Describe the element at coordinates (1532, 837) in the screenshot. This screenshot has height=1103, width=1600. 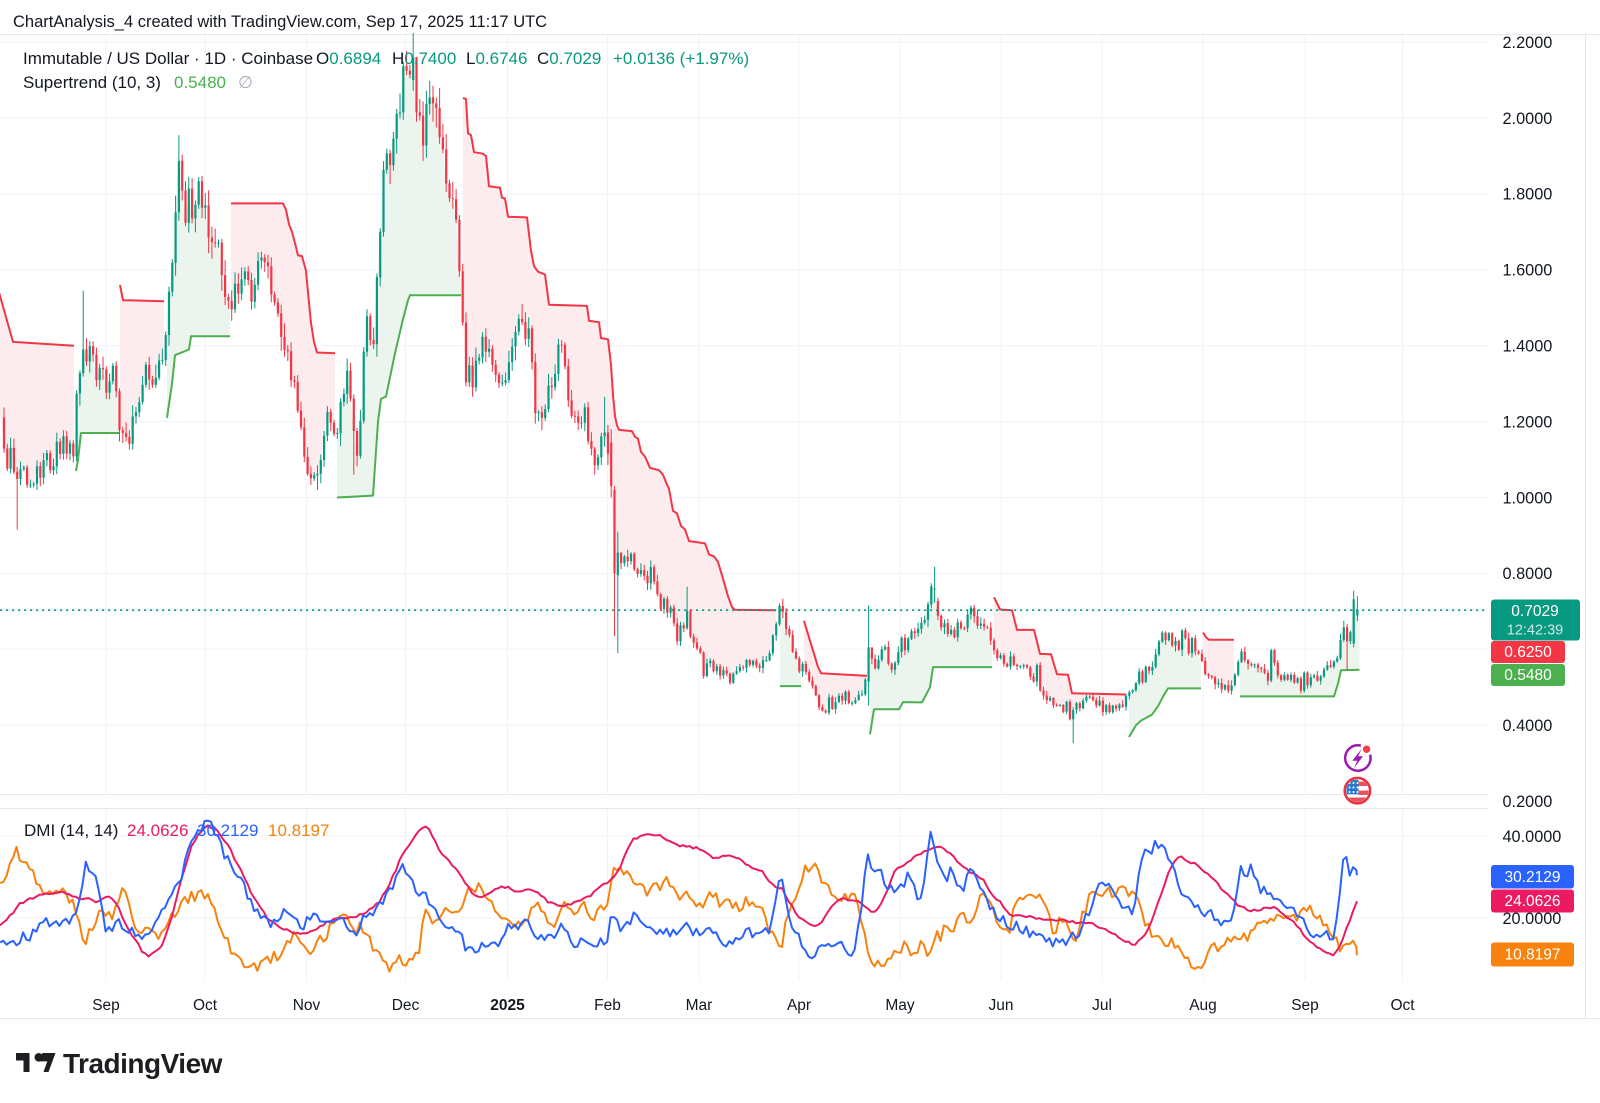
I see `svg-text: 40.0000` at that location.